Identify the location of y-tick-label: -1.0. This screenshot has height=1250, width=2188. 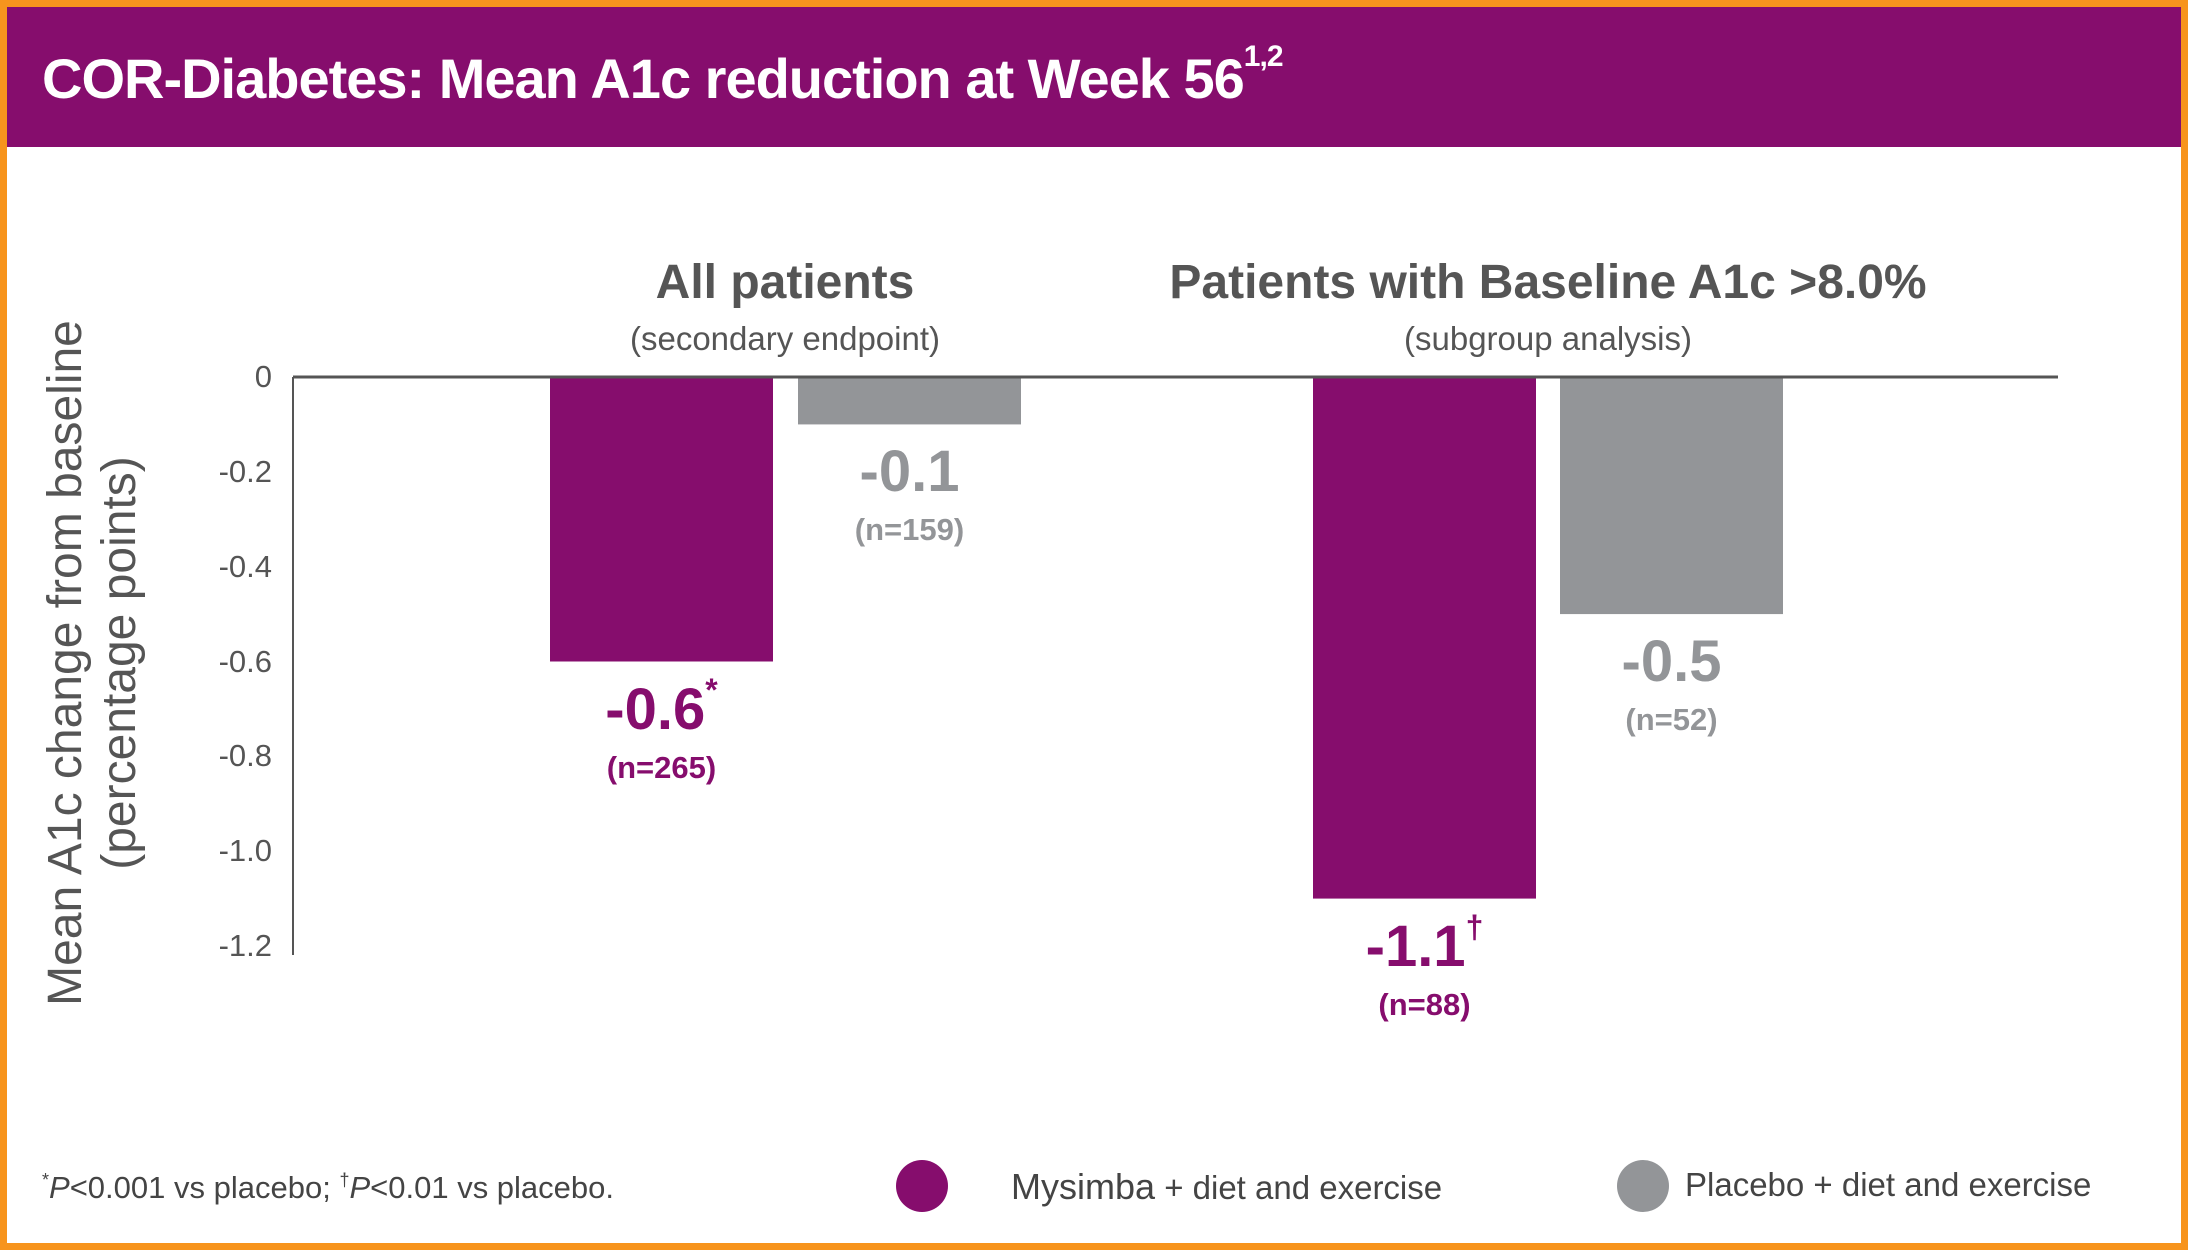
(245, 851).